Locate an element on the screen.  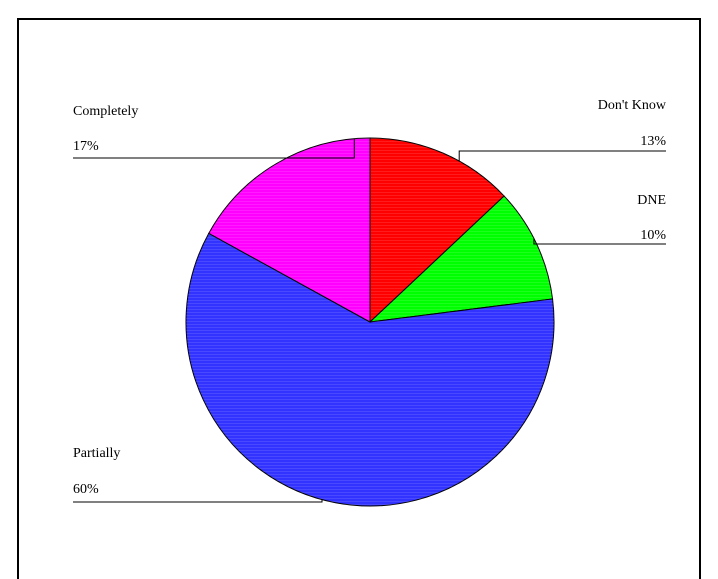
pie-slice-texture-dne is located at coordinates (461, 259).